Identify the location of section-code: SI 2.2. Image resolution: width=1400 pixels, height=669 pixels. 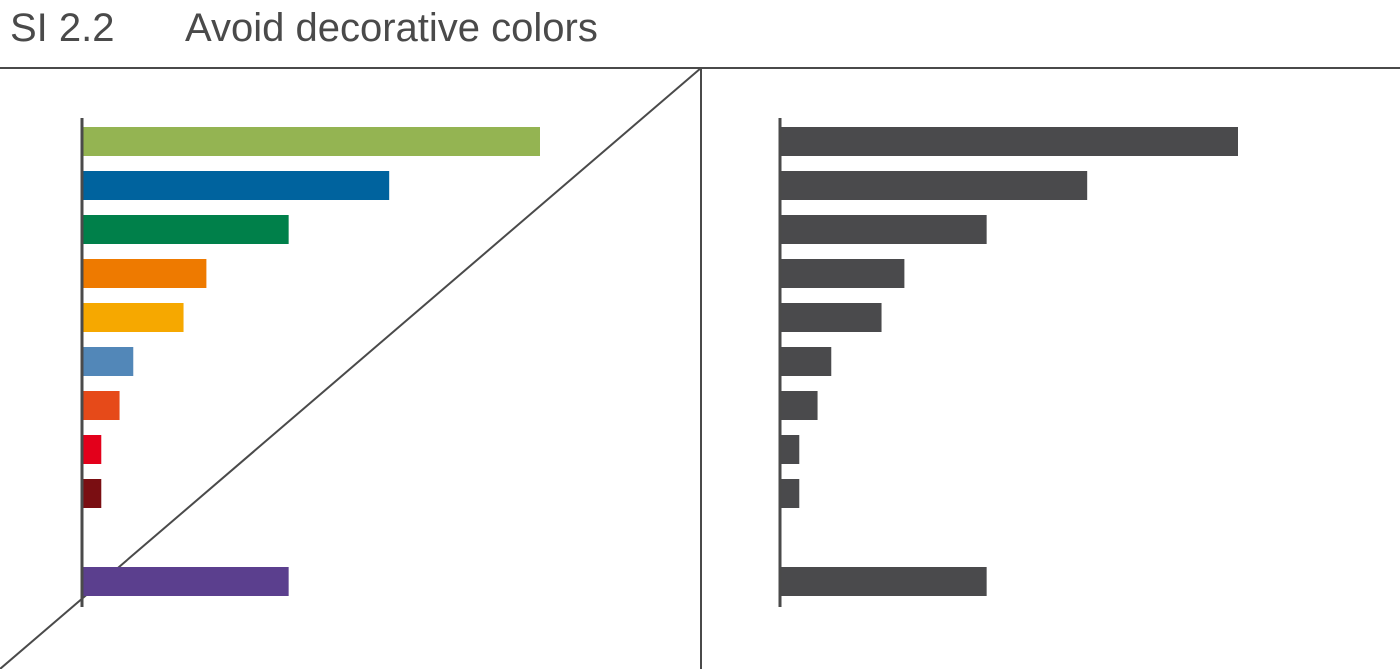
(62, 28).